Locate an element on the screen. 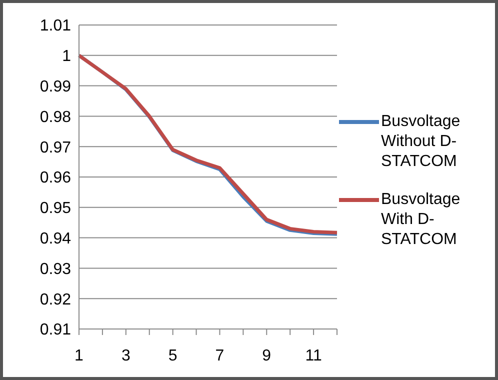 The width and height of the screenshot is (498, 380). y-tick-label: 0.97 is located at coordinates (56, 147).